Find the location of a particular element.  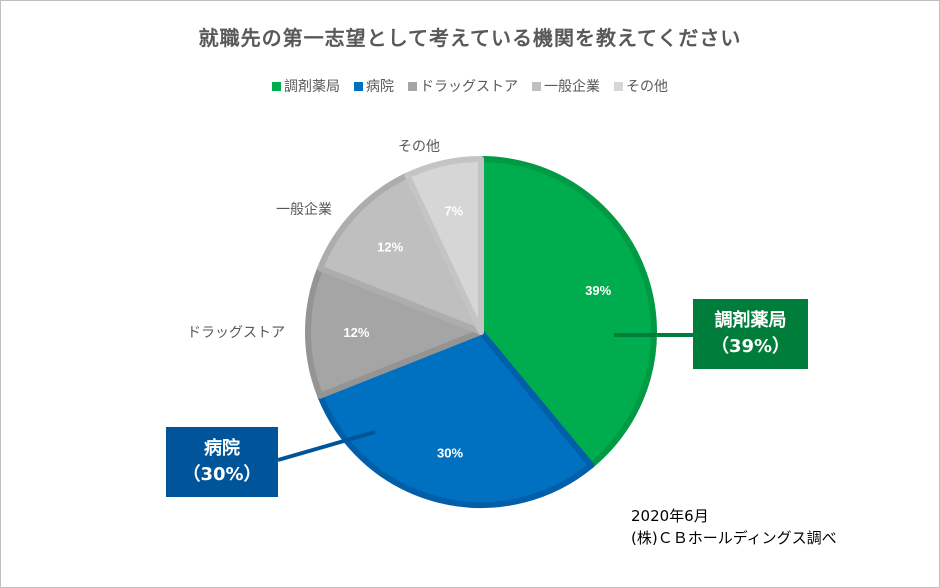

legend-item: 病院 is located at coordinates (374, 86).